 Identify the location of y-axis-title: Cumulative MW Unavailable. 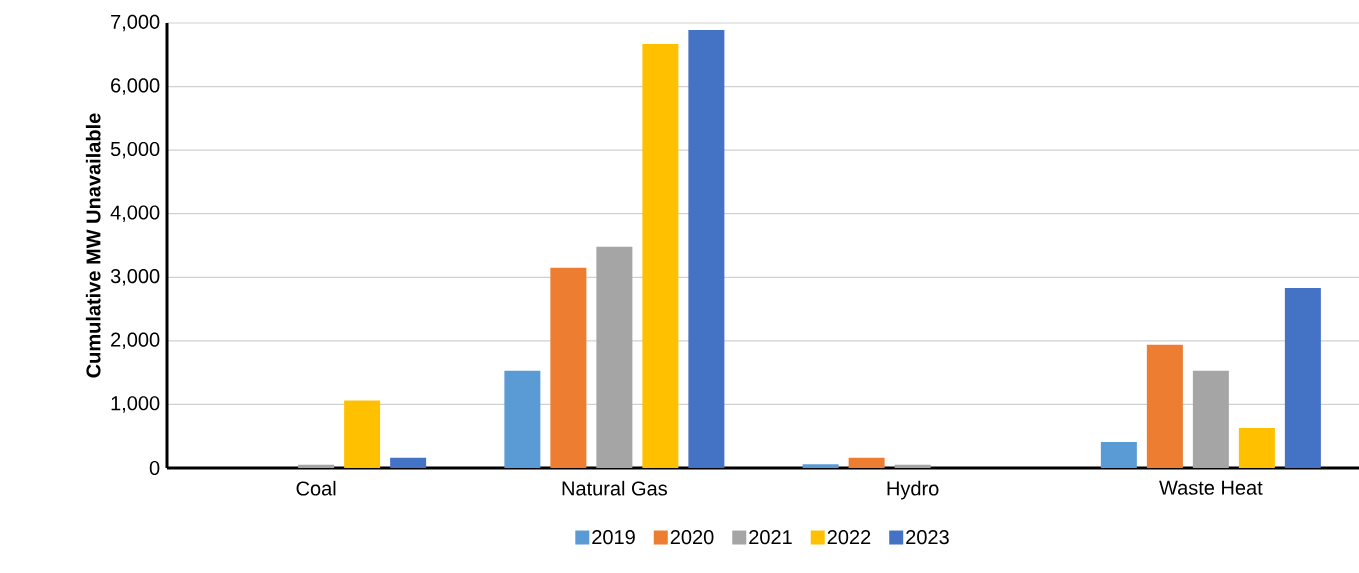
(93, 245).